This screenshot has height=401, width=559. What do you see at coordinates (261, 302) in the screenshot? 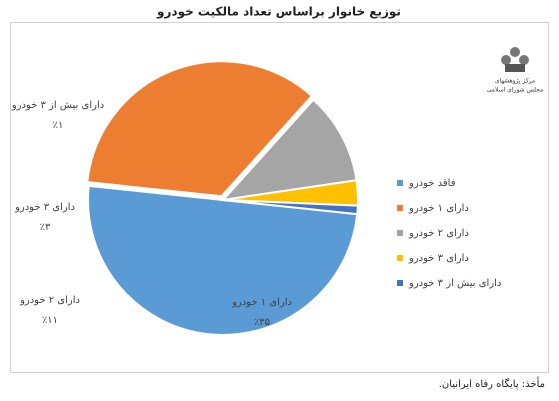
I see `data-label-category: دارای ۱ خودرو` at bounding box center [261, 302].